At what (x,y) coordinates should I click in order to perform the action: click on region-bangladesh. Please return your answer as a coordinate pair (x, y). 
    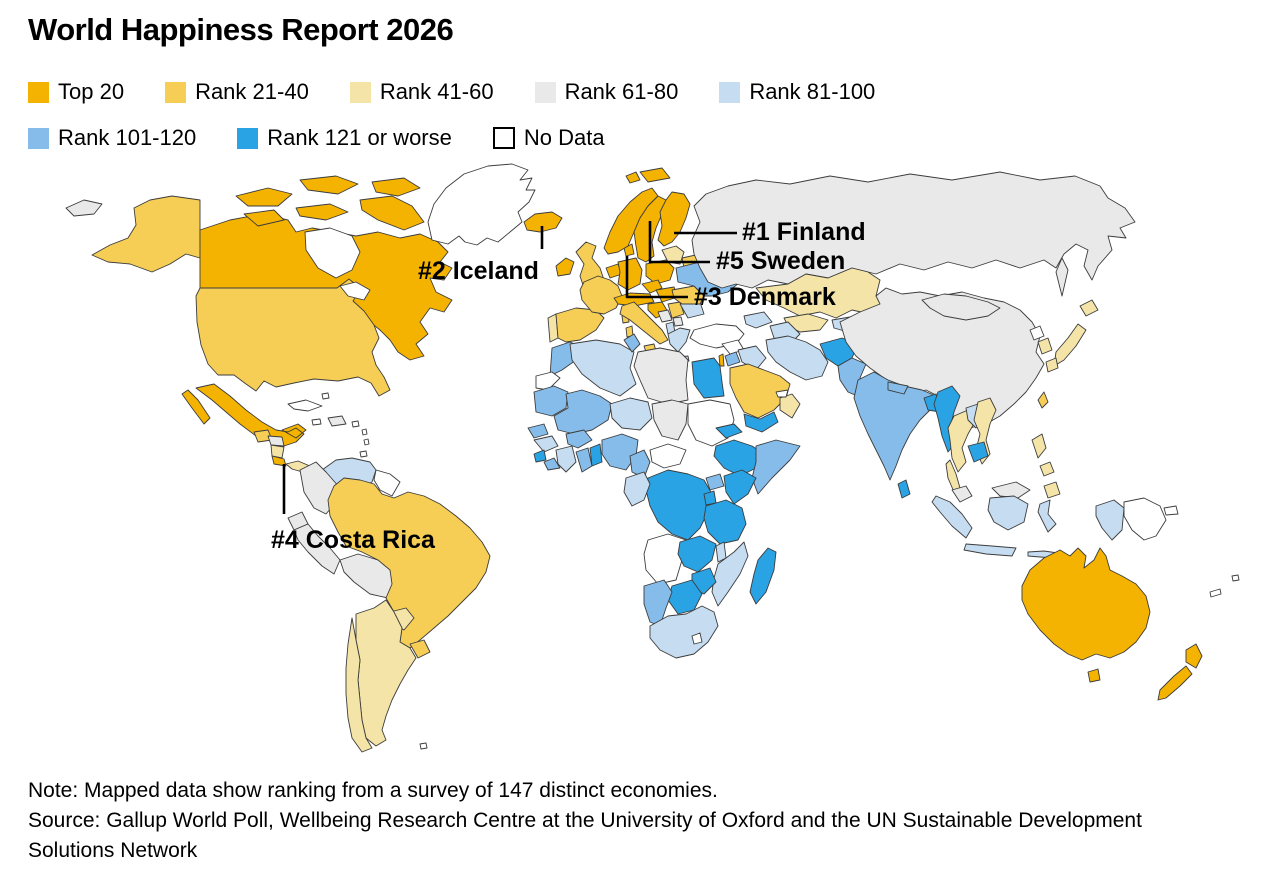
    Looking at the image, I should click on (932, 403).